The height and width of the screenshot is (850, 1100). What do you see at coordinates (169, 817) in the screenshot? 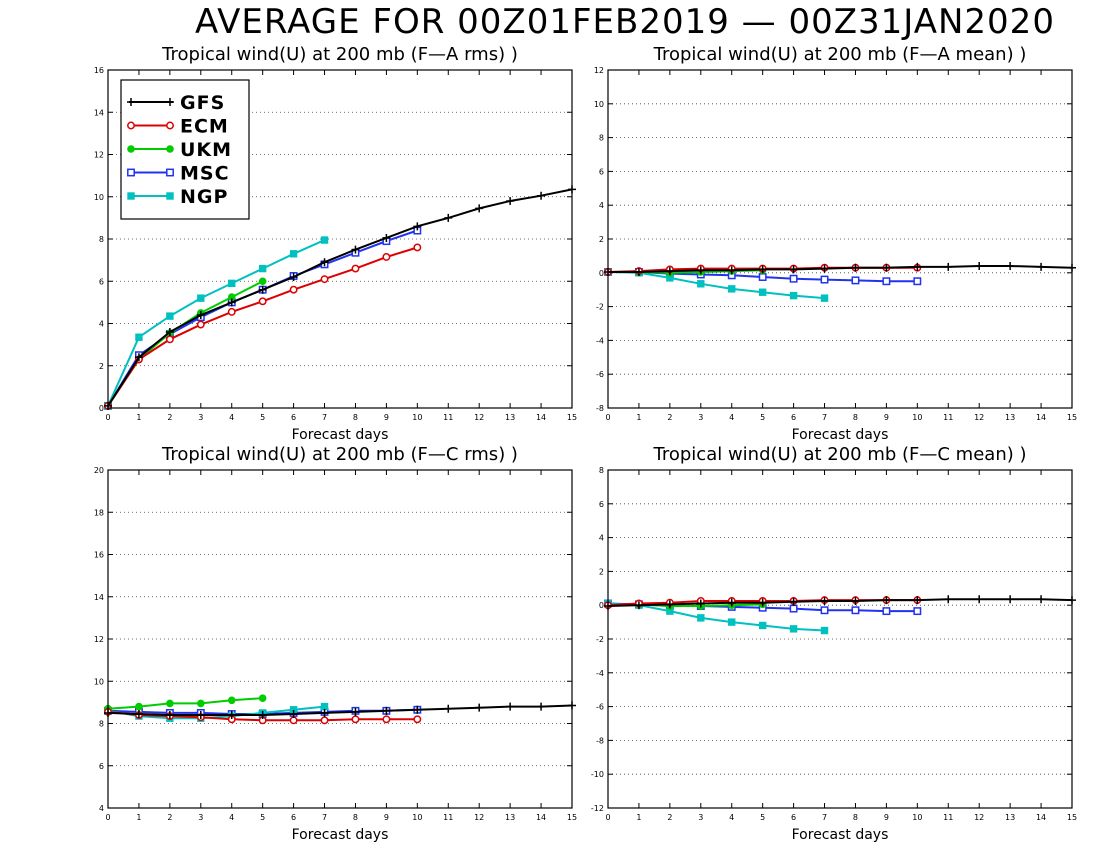
I see `x-tick-label: 2` at bounding box center [169, 817].